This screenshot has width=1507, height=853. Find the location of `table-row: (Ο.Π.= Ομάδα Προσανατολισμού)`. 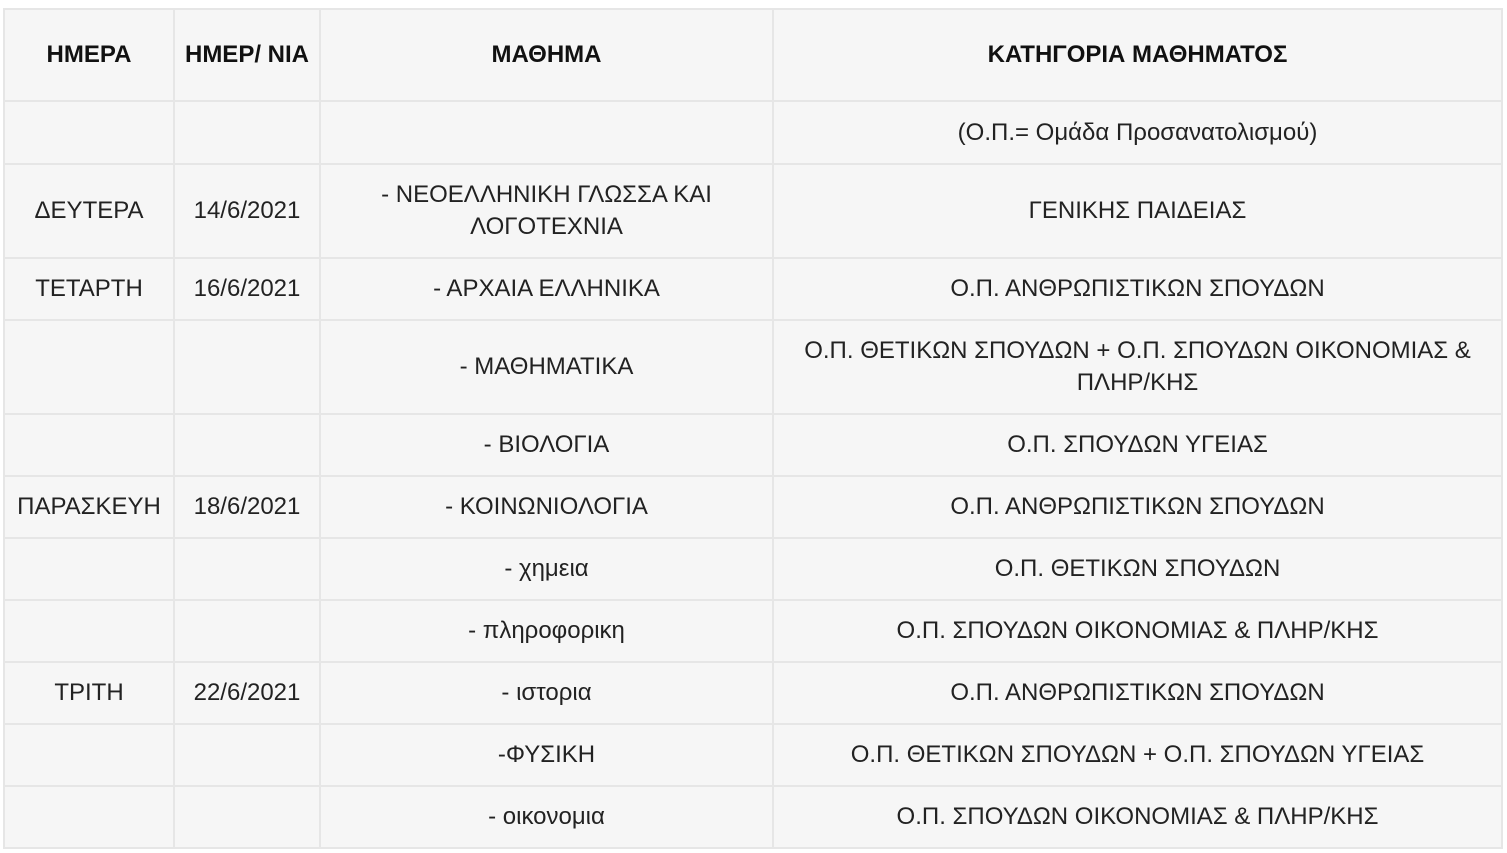

table-row: (Ο.Π.= Ομάδα Προσανατολισμού) is located at coordinates (753, 132).